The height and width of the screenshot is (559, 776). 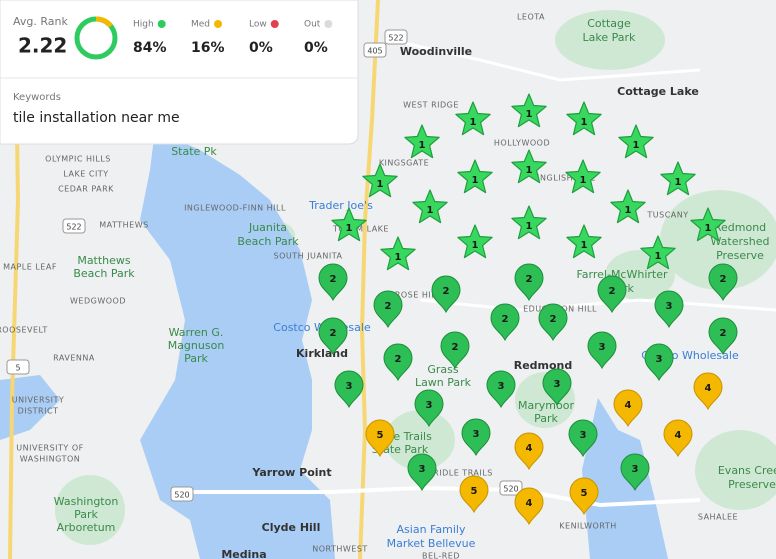 What do you see at coordinates (40, 21) in the screenshot?
I see `avg-rank-label: Avg. Rank` at bounding box center [40, 21].